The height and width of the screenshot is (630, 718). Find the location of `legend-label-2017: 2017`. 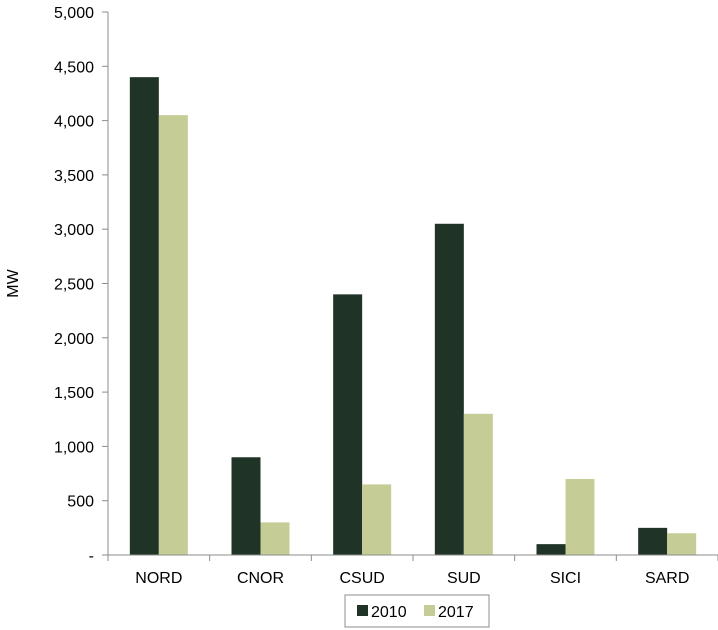

legend-label-2017: 2017 is located at coordinates (456, 612).